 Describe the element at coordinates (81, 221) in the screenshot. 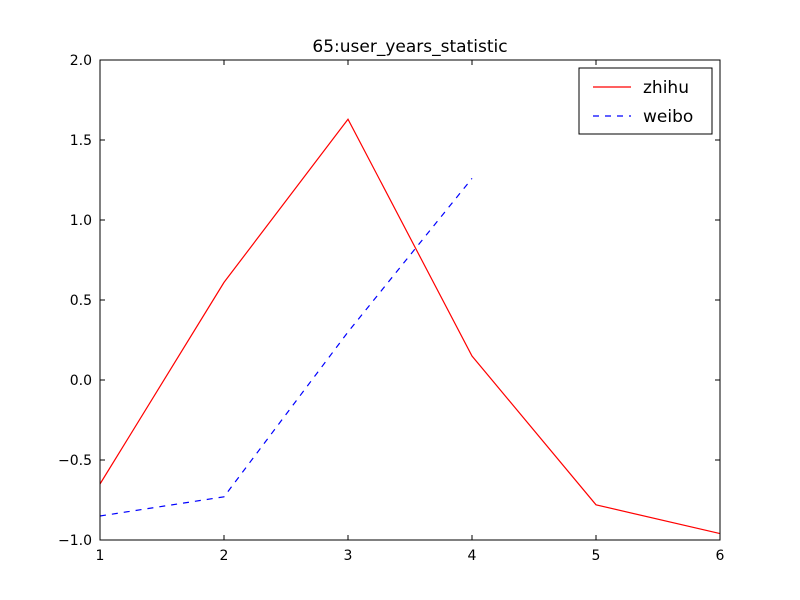

I see `y-tick-label: 1.0` at that location.